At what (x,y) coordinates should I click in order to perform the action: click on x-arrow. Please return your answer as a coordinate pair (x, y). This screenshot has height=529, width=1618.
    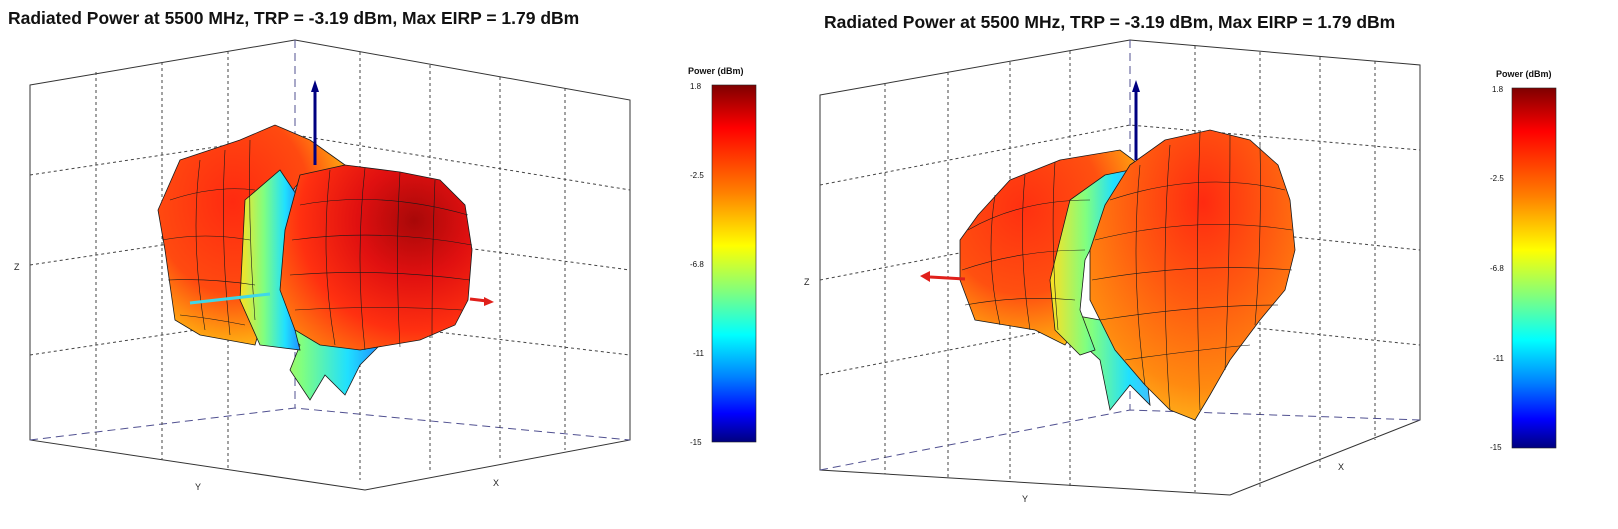
    Looking at the image, I should click on (947, 278).